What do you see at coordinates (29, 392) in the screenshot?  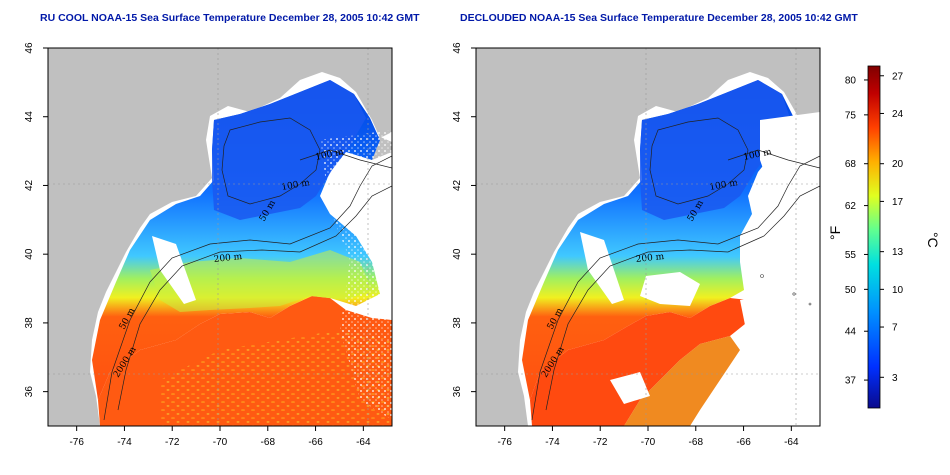 I see `left-lat-tick-label: 36` at bounding box center [29, 392].